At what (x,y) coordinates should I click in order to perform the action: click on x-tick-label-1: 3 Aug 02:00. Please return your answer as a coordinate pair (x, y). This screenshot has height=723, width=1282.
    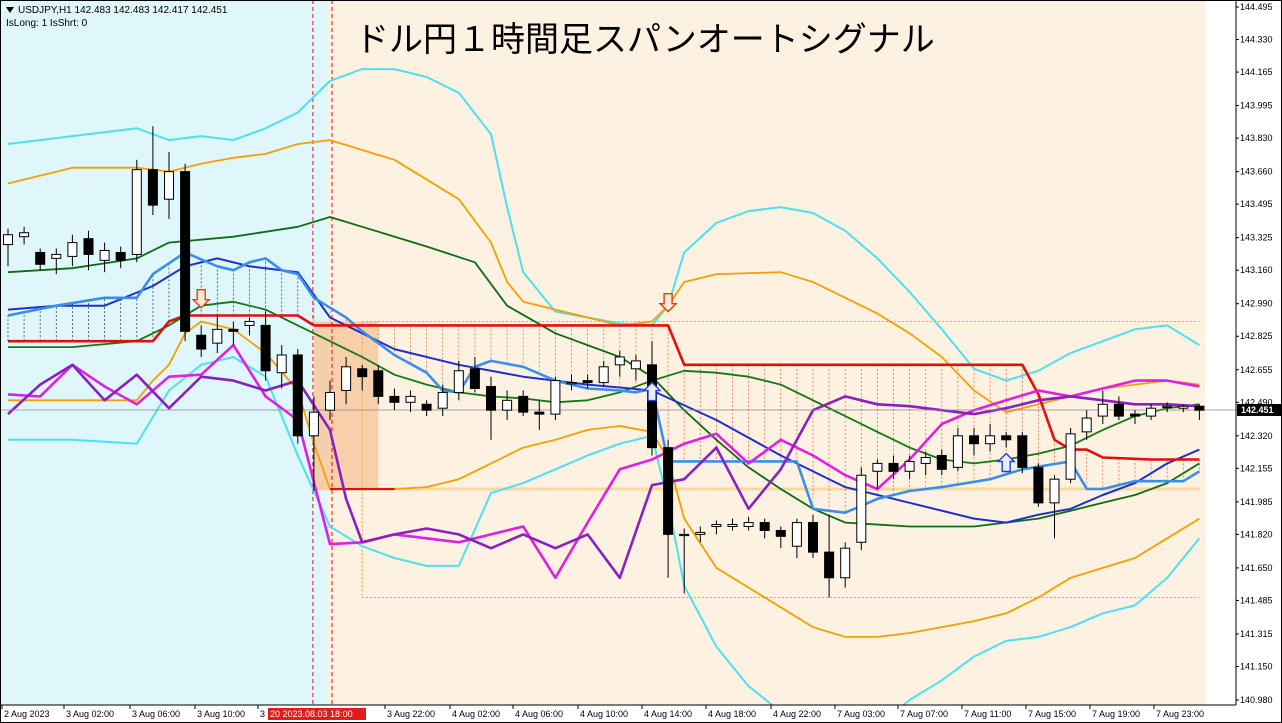
    Looking at the image, I should click on (90, 714).